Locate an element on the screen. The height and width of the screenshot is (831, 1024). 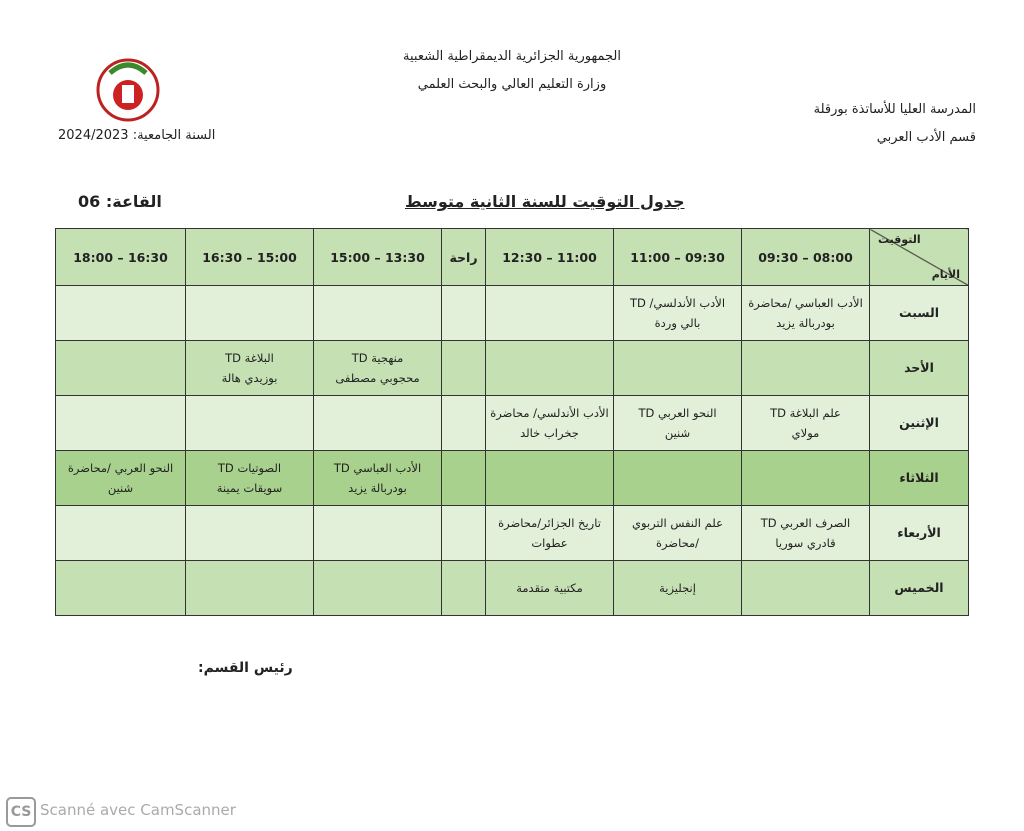
slot-line: منهجية TD is located at coordinates (377, 358).